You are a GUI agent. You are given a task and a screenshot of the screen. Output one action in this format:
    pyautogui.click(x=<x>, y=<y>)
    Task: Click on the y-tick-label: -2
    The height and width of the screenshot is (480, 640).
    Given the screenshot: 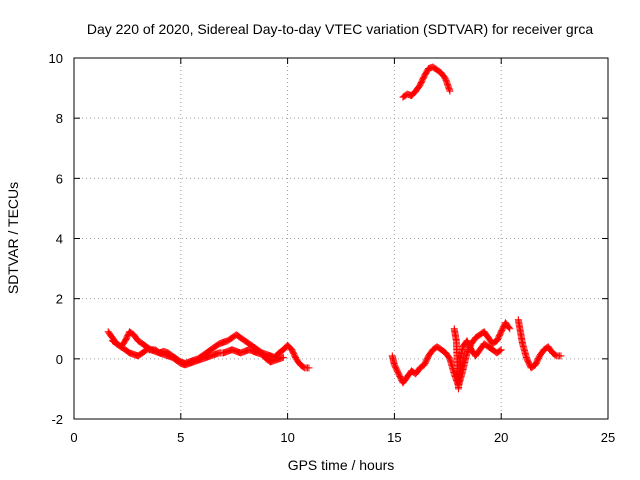 What is the action you would take?
    pyautogui.click(x=57, y=419)
    